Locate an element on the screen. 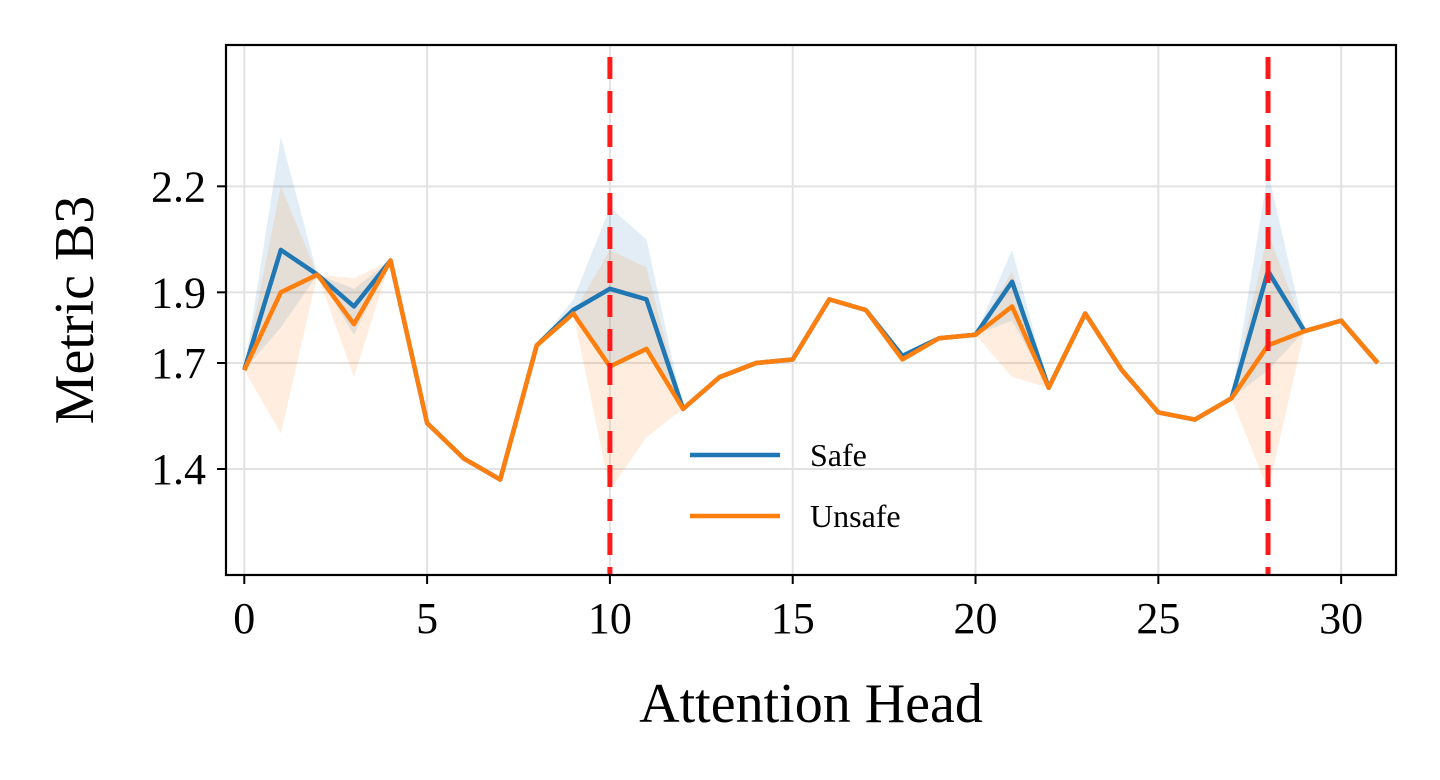 The image size is (1440, 780). y-tick-label: 1.9 is located at coordinates (178, 292).